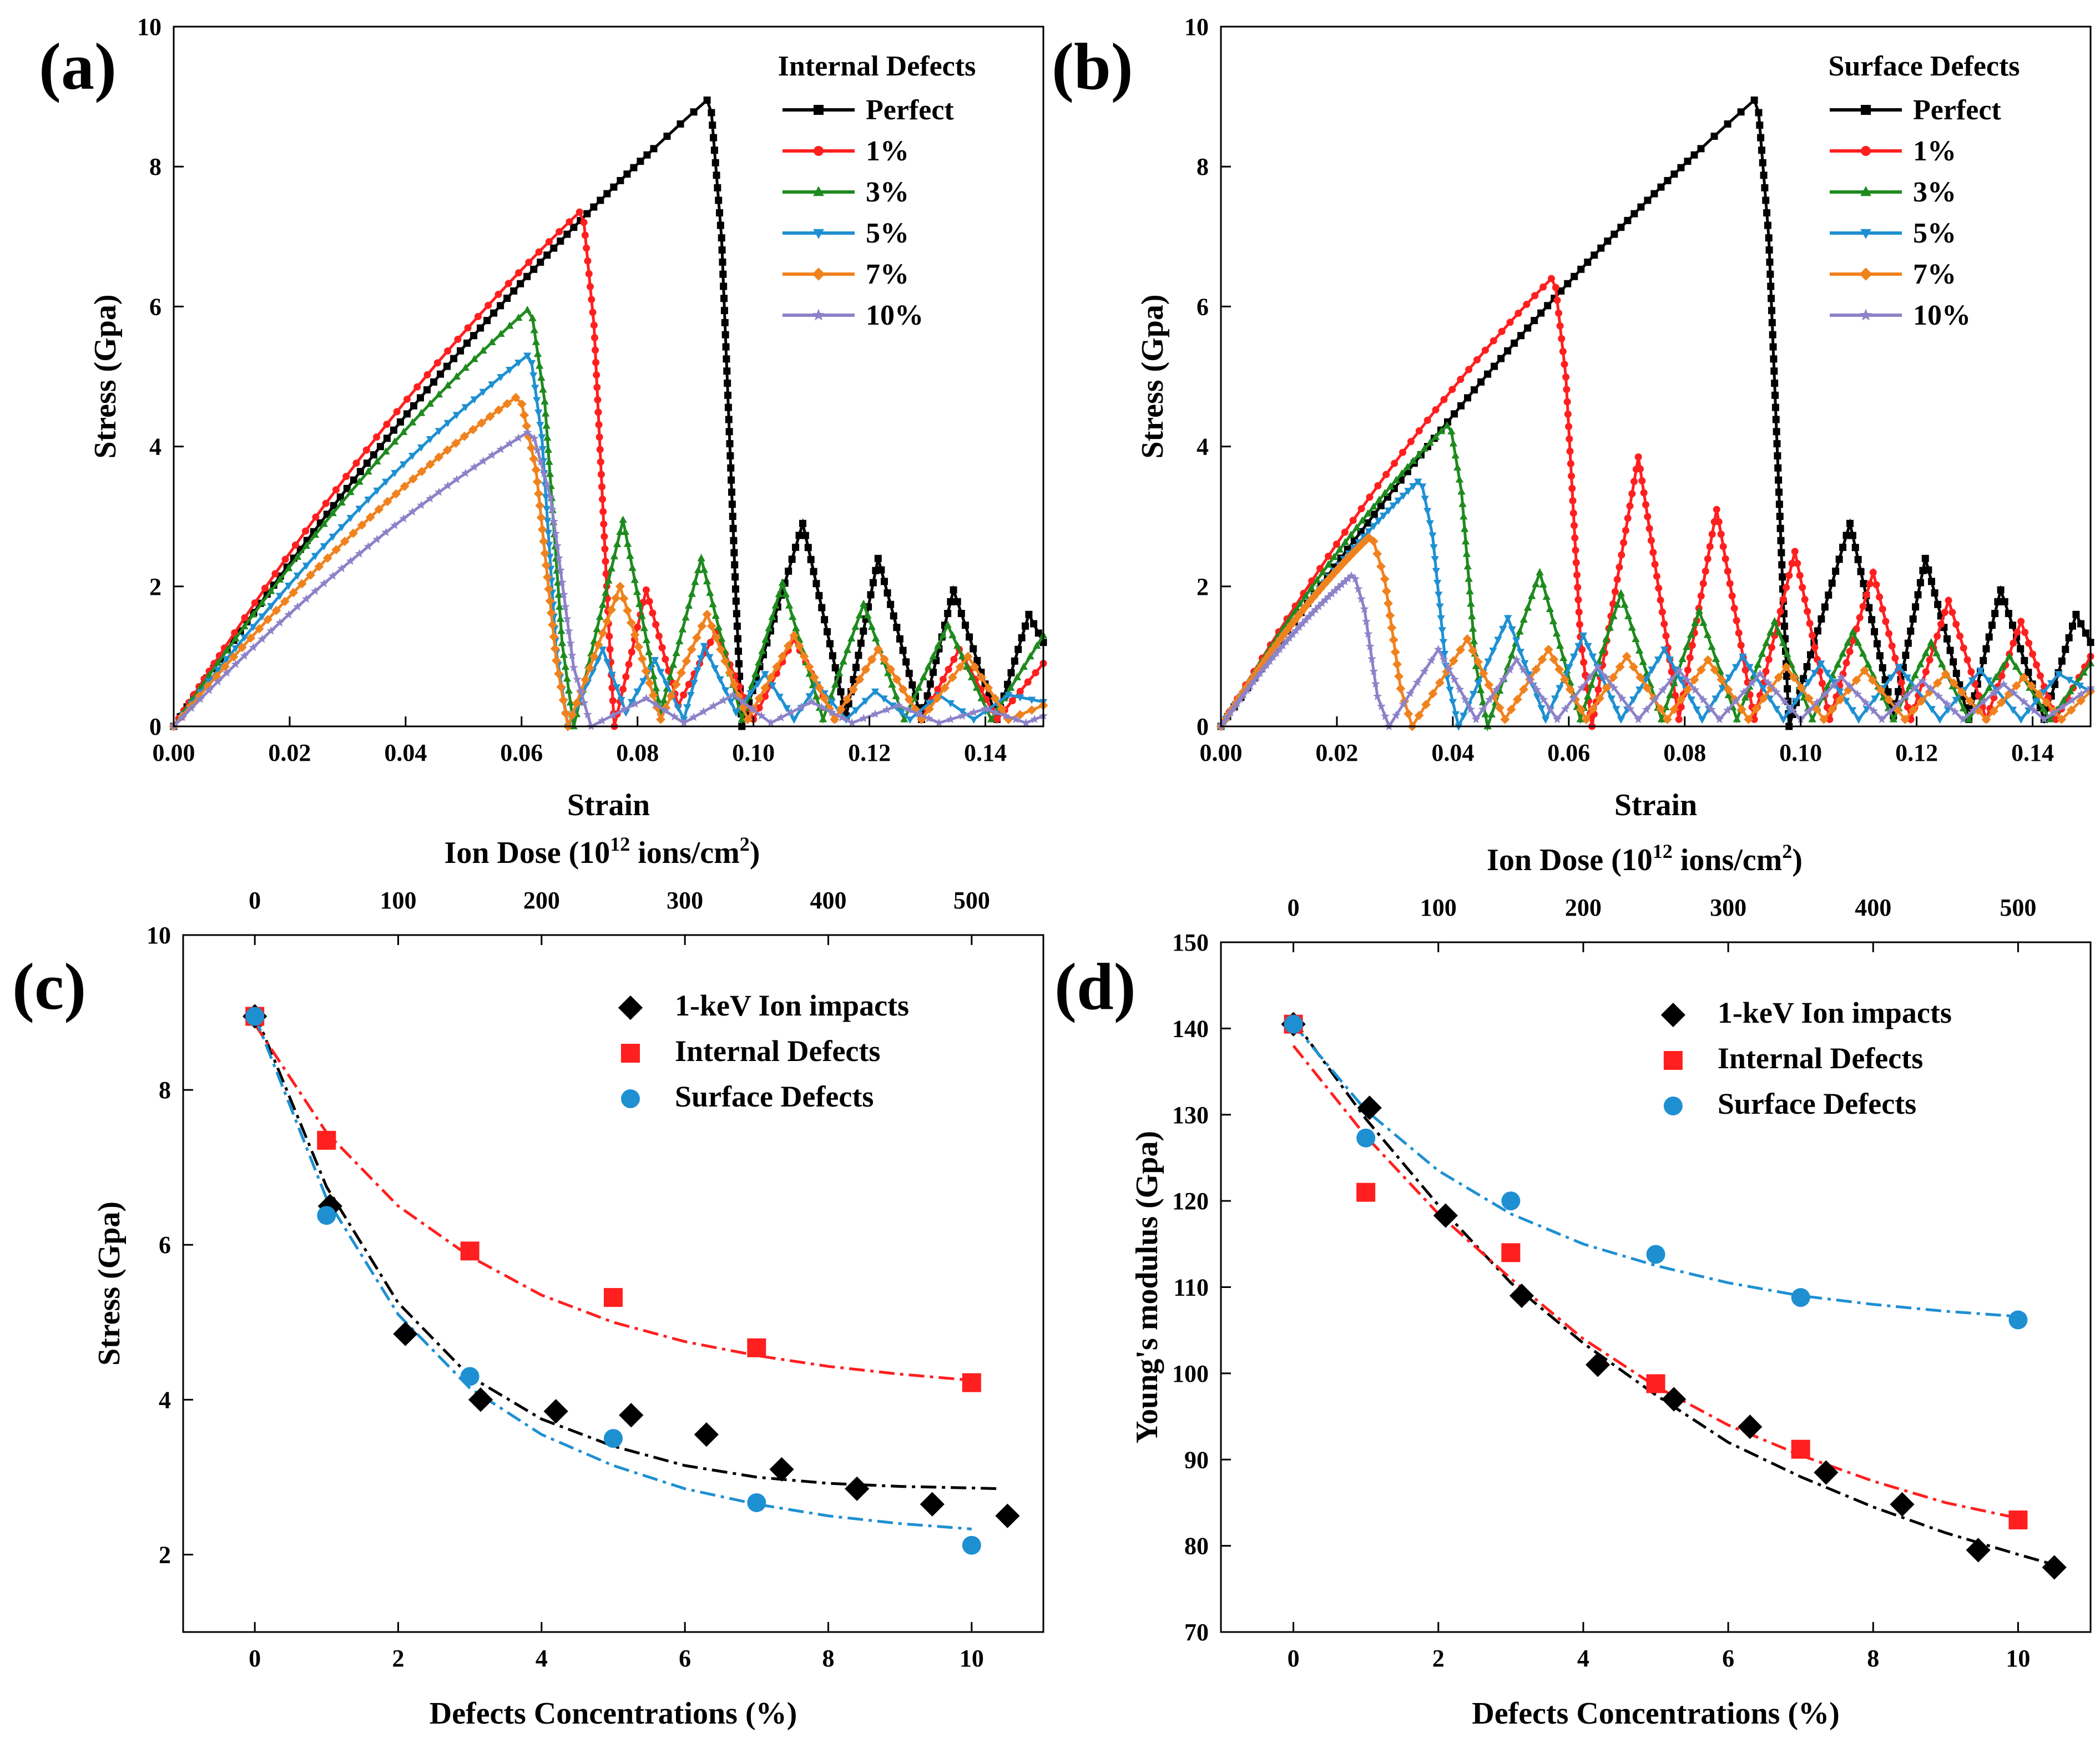  What do you see at coordinates (971, 900) in the screenshot?
I see `top-tick-label: 500` at bounding box center [971, 900].